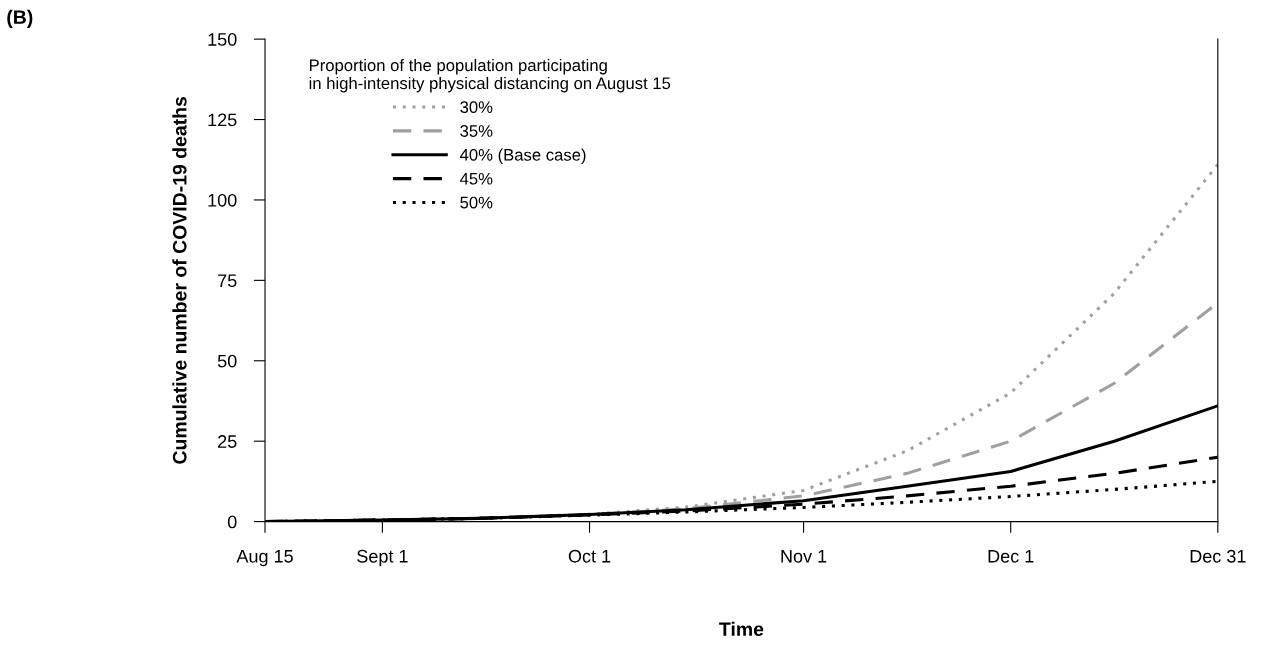  What do you see at coordinates (476, 202) in the screenshot?
I see `legend-label: 50%` at bounding box center [476, 202].